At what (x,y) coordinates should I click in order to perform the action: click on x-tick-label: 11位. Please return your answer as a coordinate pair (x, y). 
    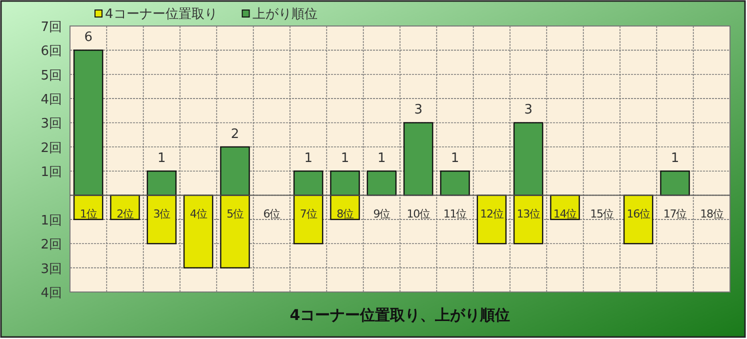
    Looking at the image, I should click on (455, 213).